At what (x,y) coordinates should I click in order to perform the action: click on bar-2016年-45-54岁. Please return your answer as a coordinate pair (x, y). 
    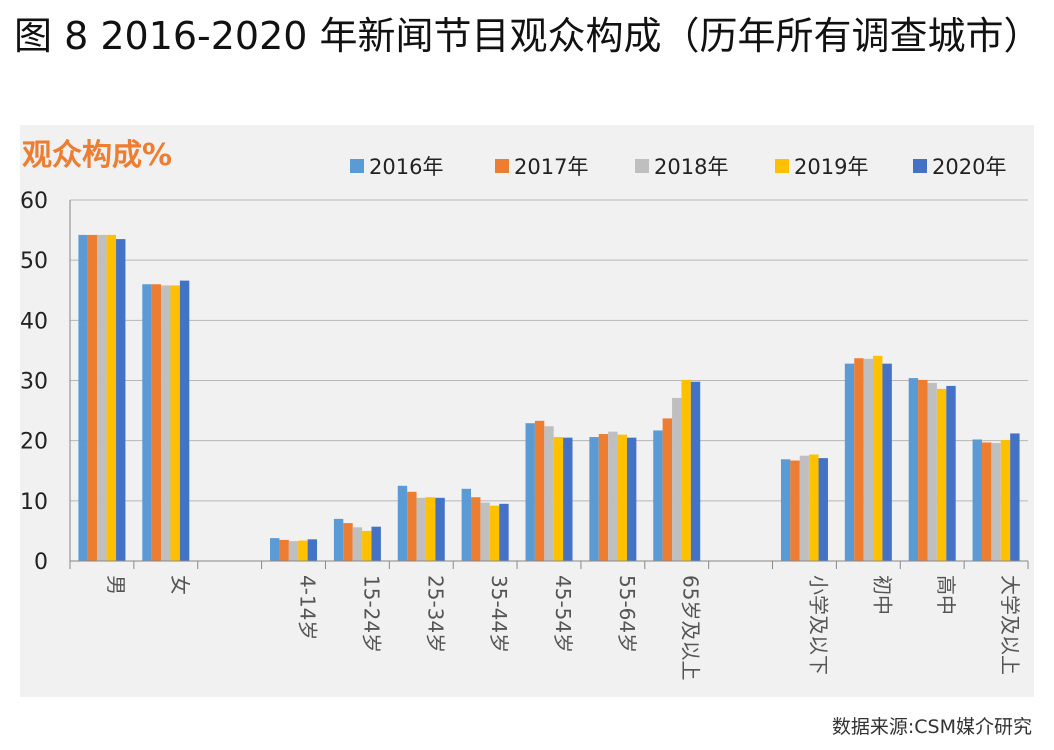
    Looking at the image, I should click on (530, 492).